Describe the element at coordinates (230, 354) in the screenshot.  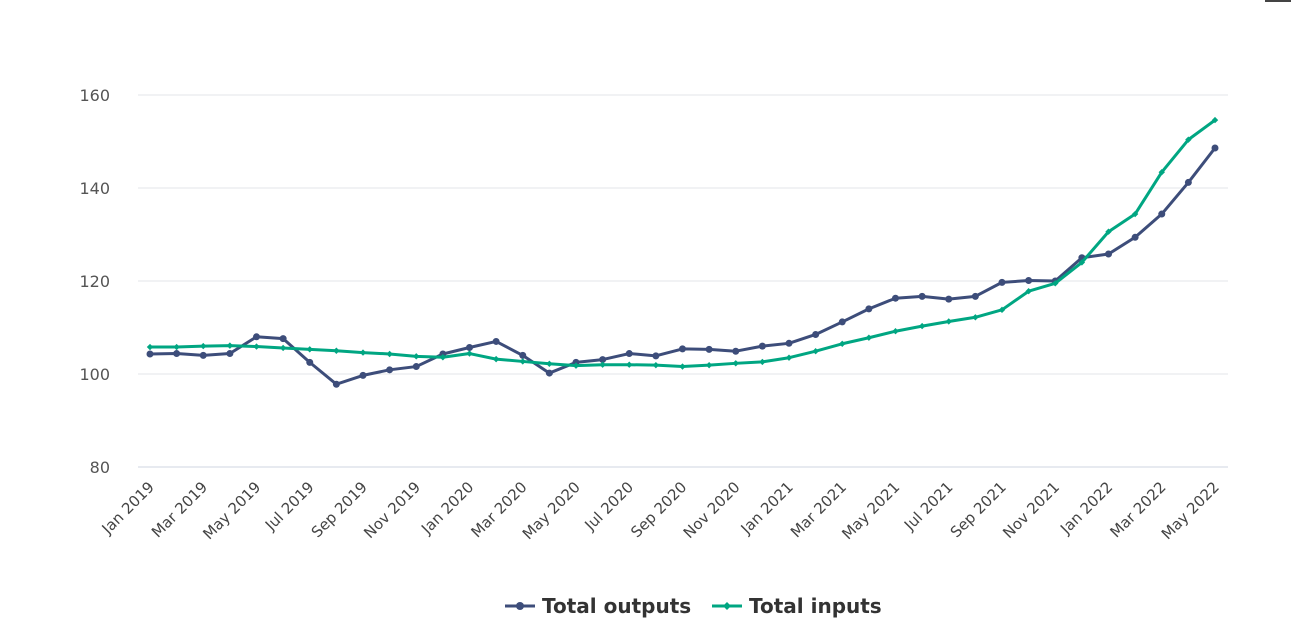
I see `point-total-outputs-apr-2019` at that location.